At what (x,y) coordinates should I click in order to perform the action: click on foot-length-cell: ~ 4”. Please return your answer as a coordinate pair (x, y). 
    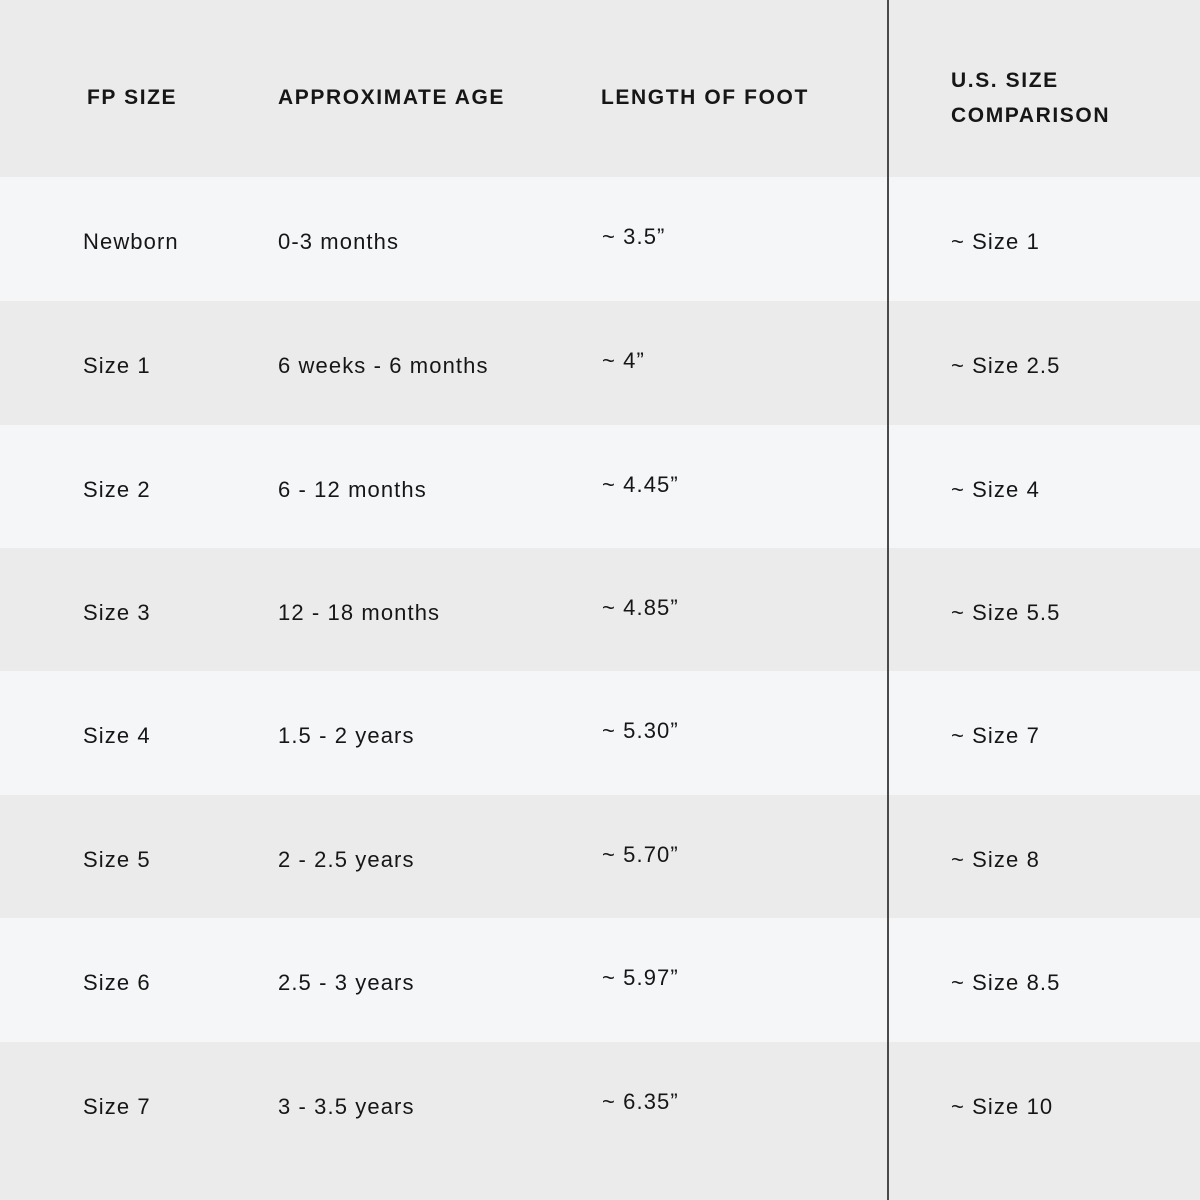
    Looking at the image, I should click on (623, 360).